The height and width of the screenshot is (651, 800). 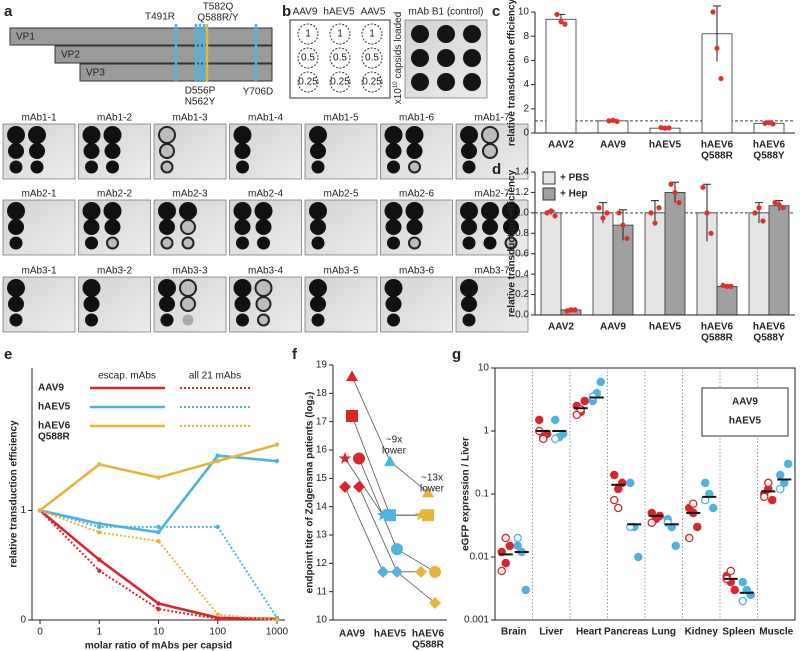 I want to click on bar, so click(x=675, y=254).